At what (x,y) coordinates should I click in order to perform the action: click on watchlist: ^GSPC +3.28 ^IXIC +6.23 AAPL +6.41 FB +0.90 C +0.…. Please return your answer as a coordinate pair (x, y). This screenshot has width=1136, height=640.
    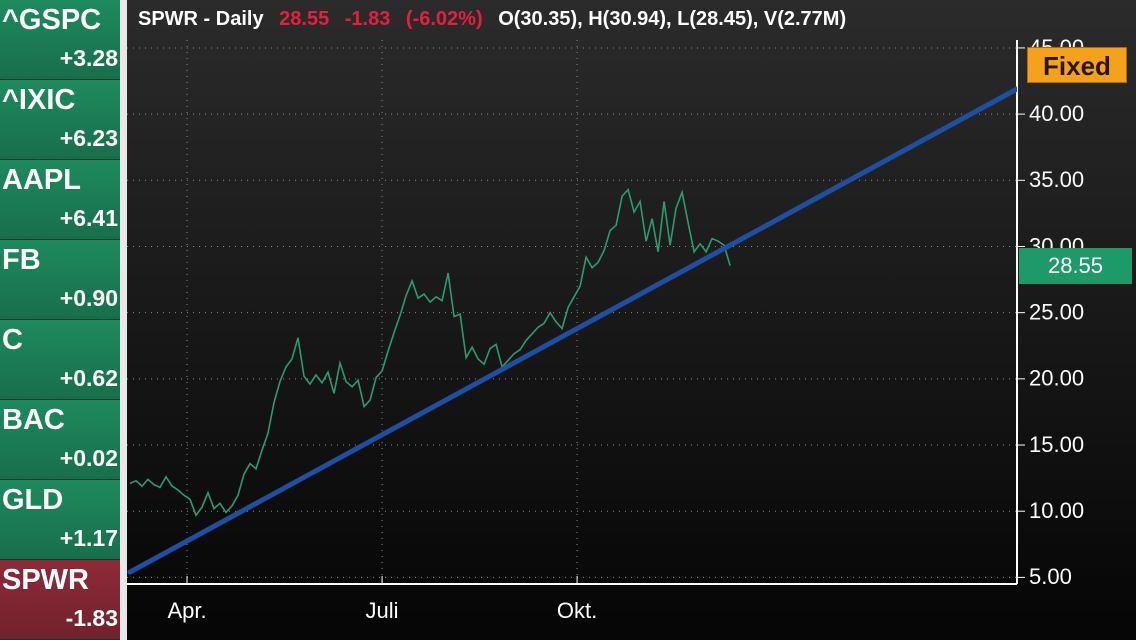
    Looking at the image, I should click on (60, 320).